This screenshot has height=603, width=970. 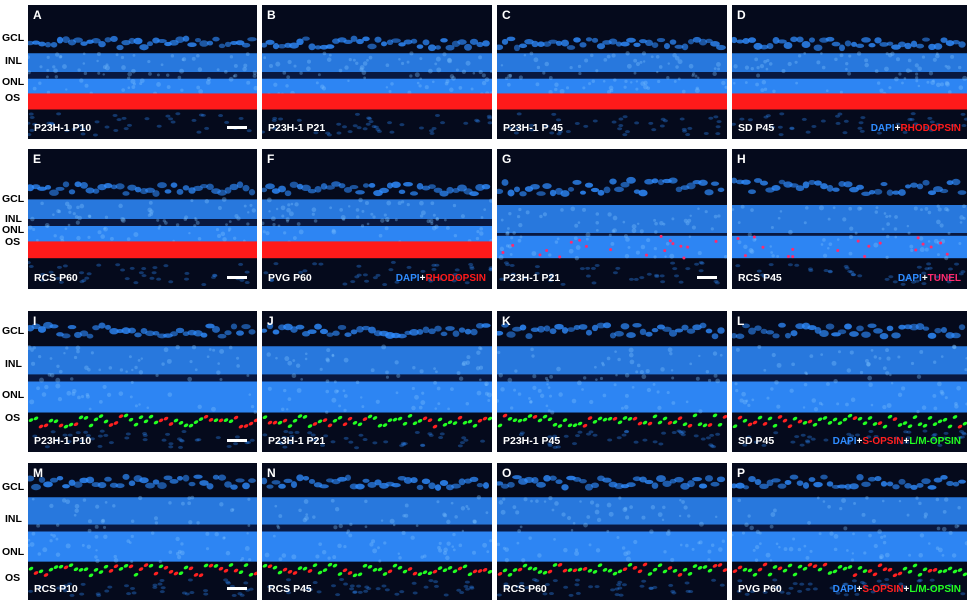 I want to click on panel-e: E RCS P60, so click(x=142, y=219).